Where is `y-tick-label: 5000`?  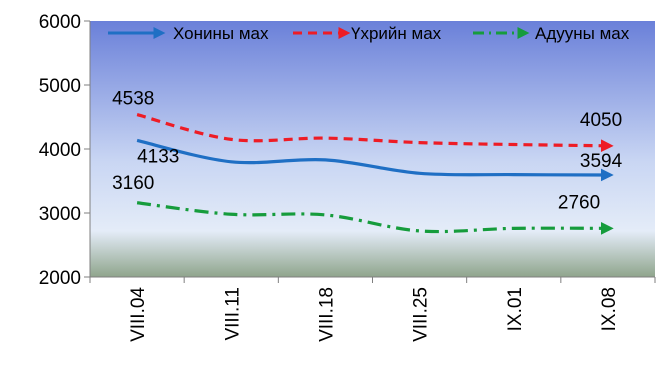 y-tick-label: 5000 is located at coordinates (60, 86).